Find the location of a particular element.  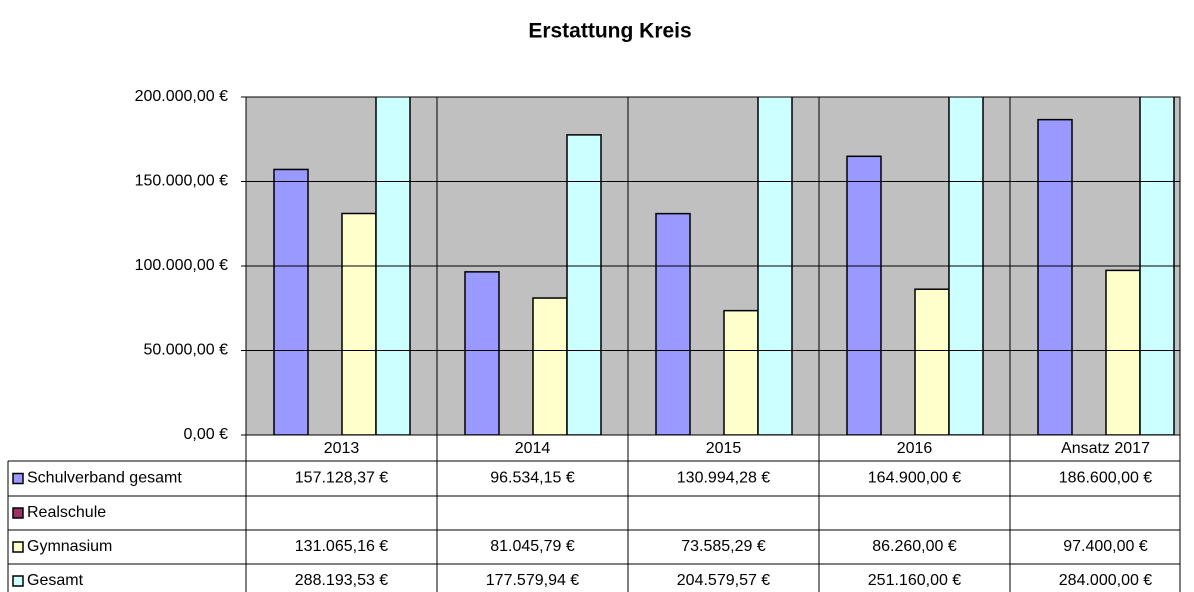

chart-title: Erstattung Kreis is located at coordinates (609, 31).